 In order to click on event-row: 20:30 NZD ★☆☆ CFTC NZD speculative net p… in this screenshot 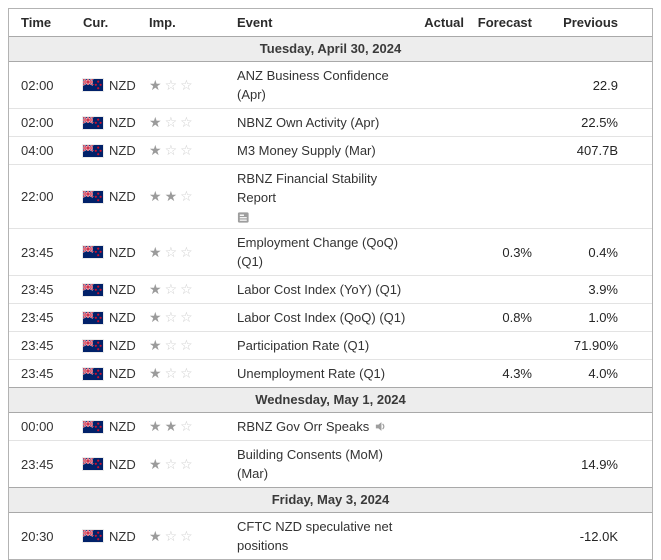, I will do `click(330, 536)`.